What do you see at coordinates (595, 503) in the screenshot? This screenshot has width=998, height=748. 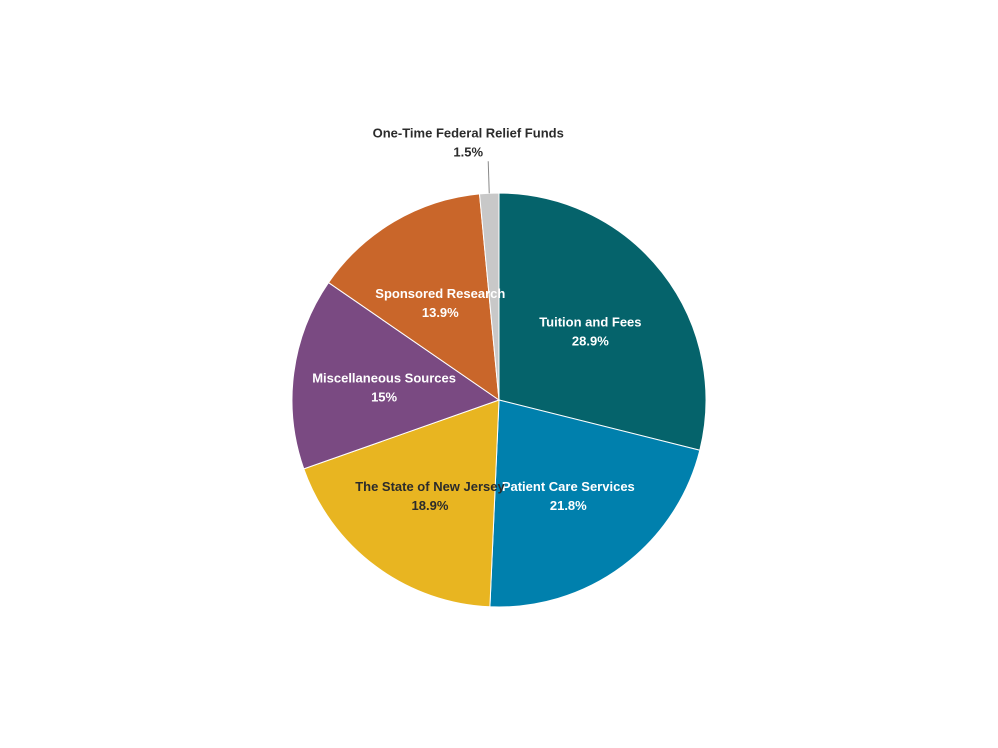 I see `pie-slice-patient-care-services` at bounding box center [595, 503].